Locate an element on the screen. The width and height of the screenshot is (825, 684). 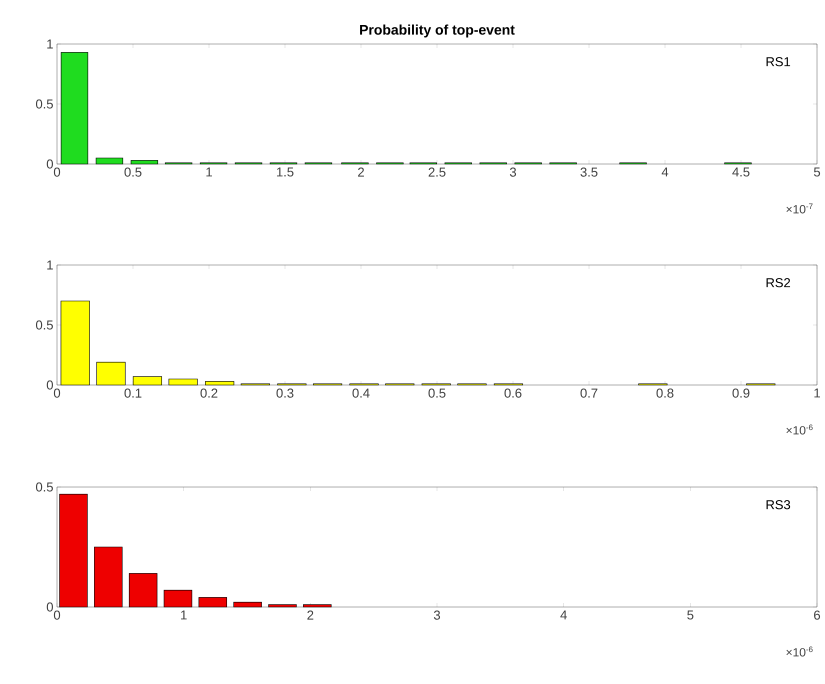
x-tick-label: 0.4 is located at coordinates (361, 393).